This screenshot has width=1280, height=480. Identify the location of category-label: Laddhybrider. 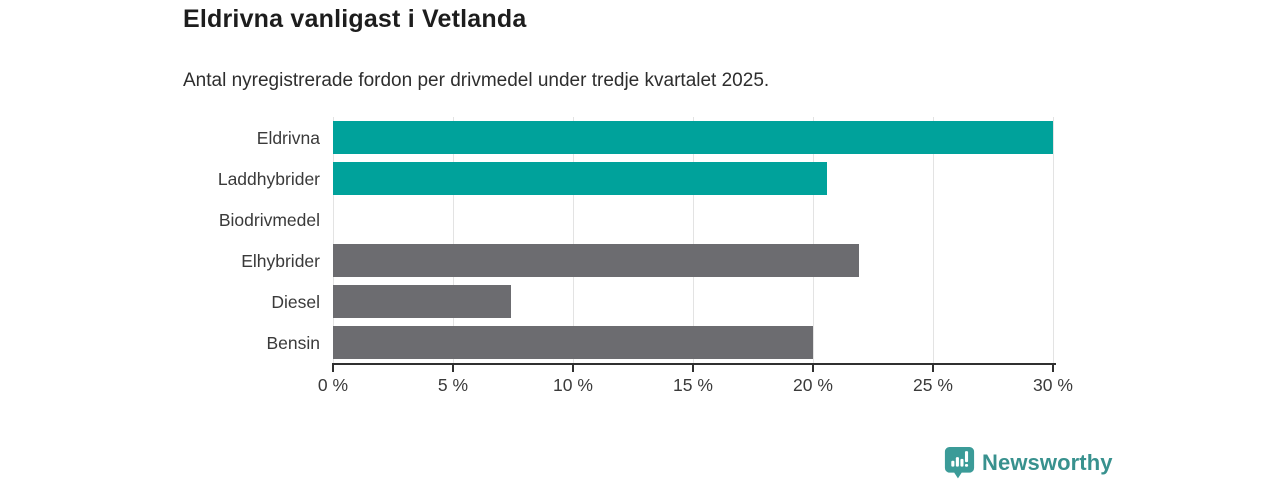
(268, 178).